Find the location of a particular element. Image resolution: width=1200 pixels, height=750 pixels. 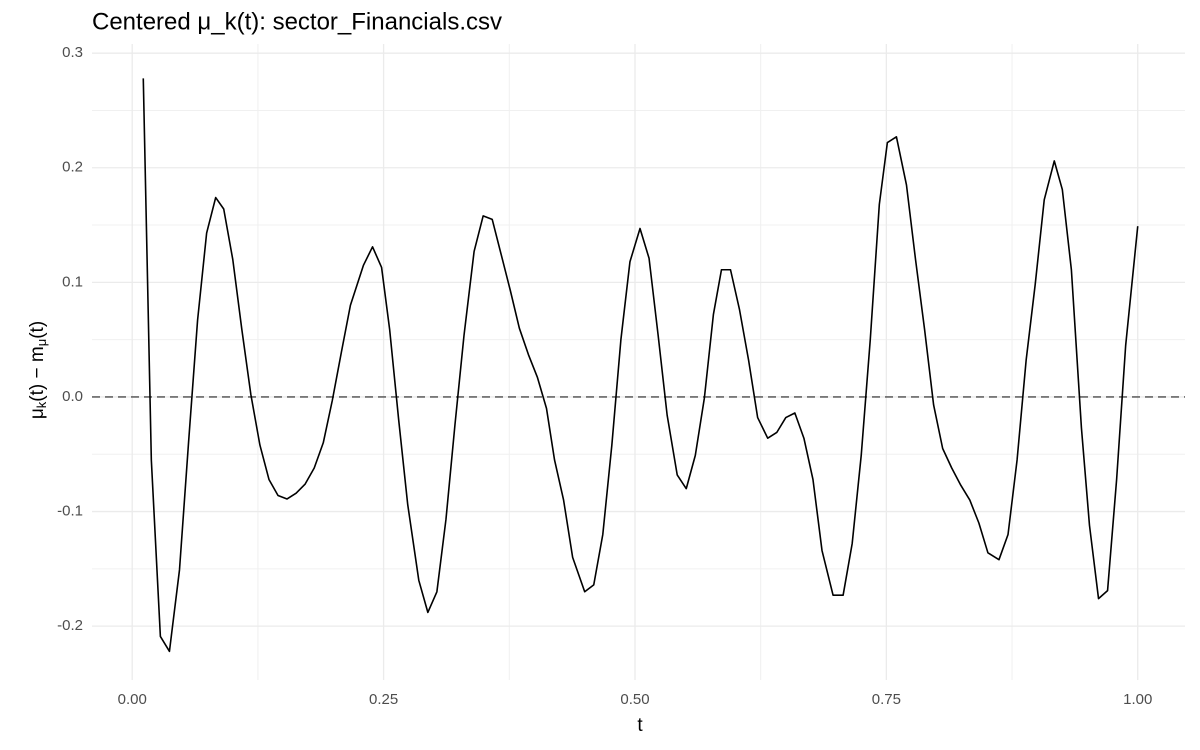

x-tick-label: 0.00 is located at coordinates (132, 699).